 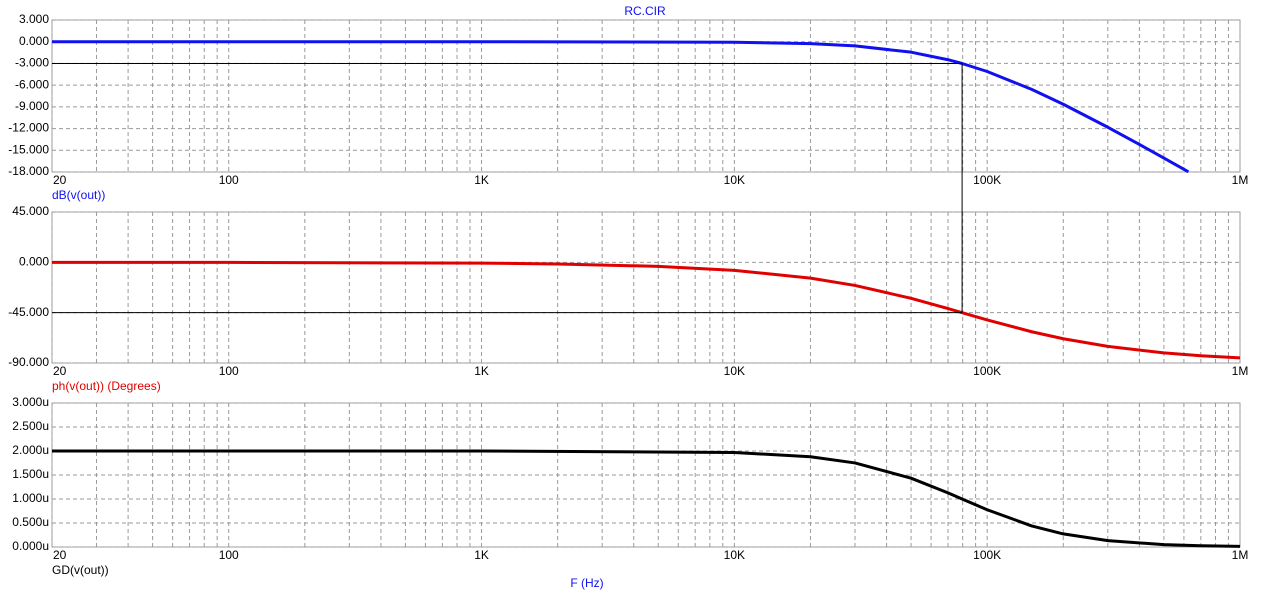 I want to click on y-tick-label: -12.000, so click(x=28, y=128).